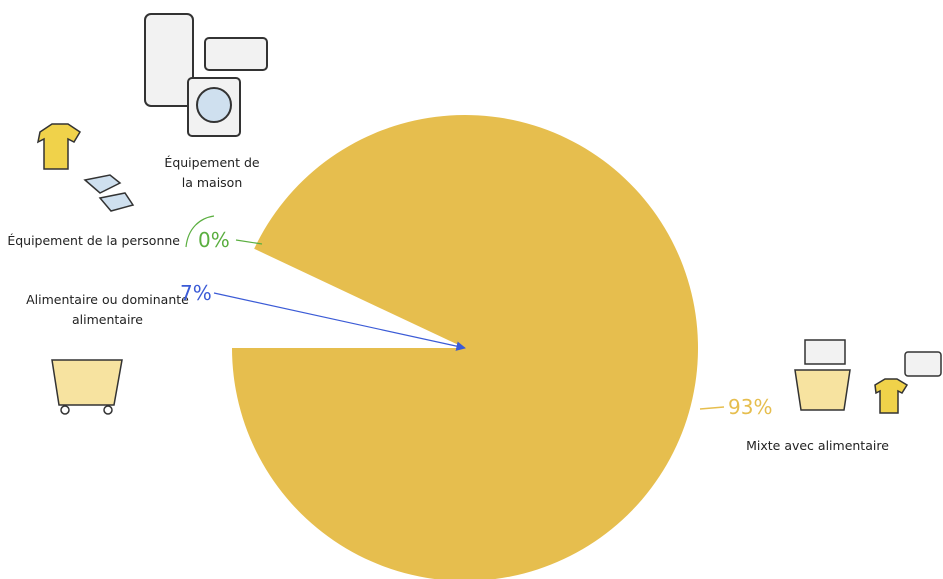 The height and width of the screenshot is (579, 943). I want to click on icon-mixed, so click(868, 376).